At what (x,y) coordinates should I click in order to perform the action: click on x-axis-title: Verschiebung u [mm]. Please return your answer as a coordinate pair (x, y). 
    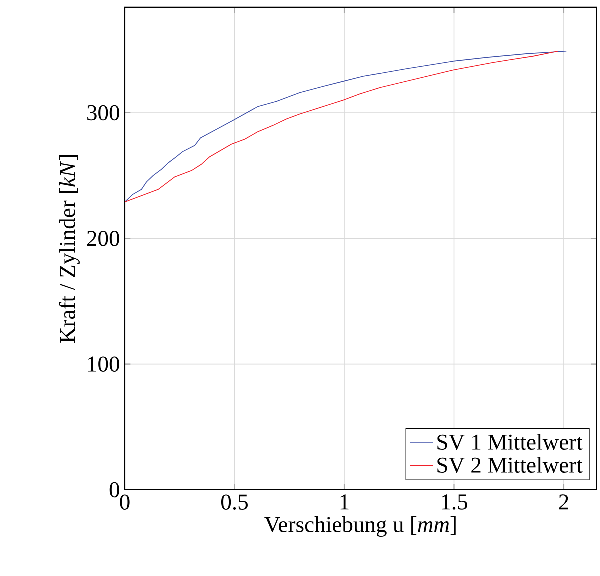
    Looking at the image, I should click on (360, 527).